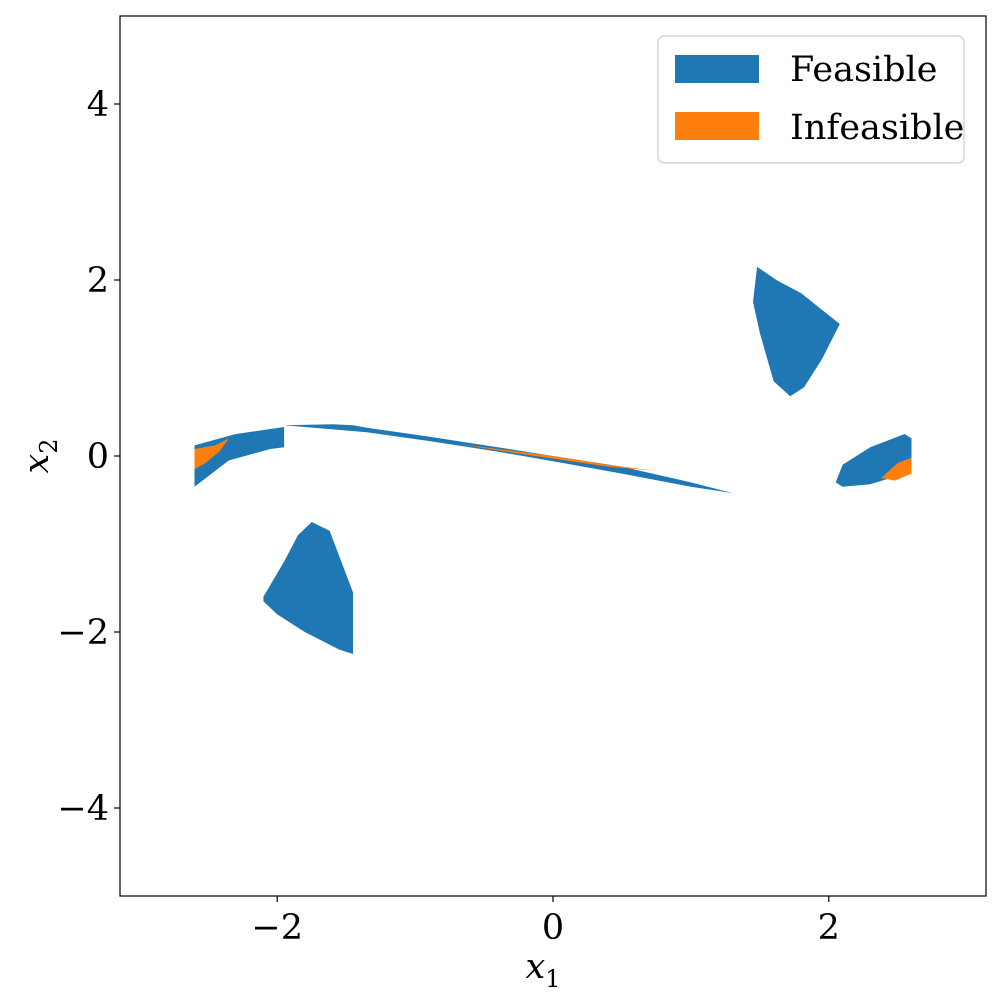  What do you see at coordinates (49, 445) in the screenshot?
I see `y-axis-label-subscript: 2` at bounding box center [49, 445].